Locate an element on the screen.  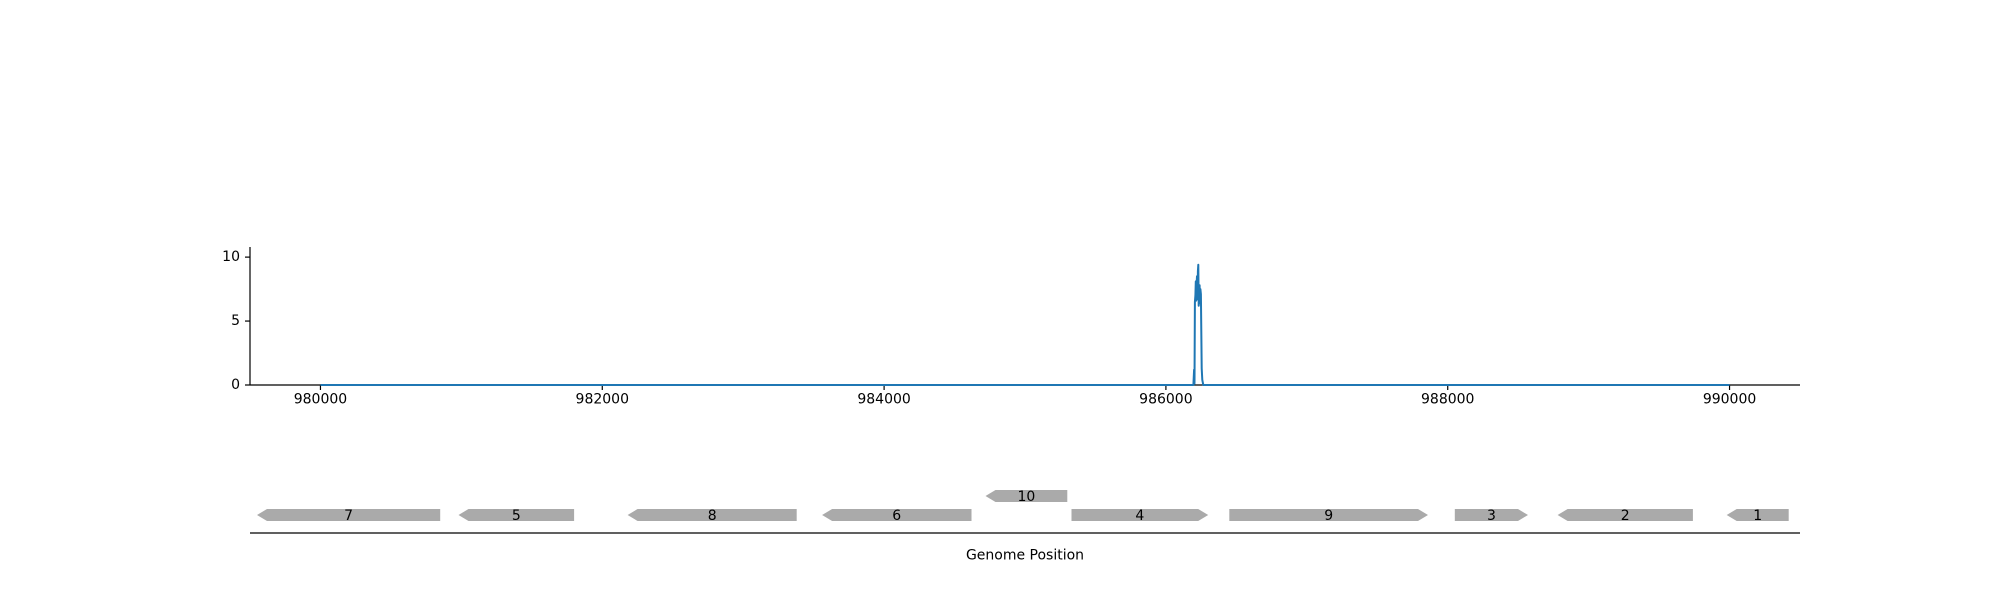
gene-label: 5 is located at coordinates (516, 516).